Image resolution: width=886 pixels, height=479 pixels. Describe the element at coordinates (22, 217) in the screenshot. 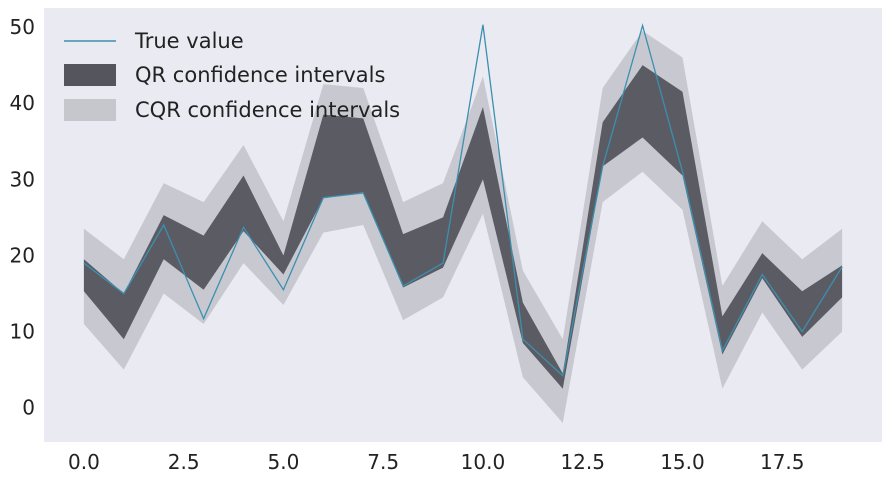

I see `y-axis-ticks: 0 10 20 30 40 50` at that location.